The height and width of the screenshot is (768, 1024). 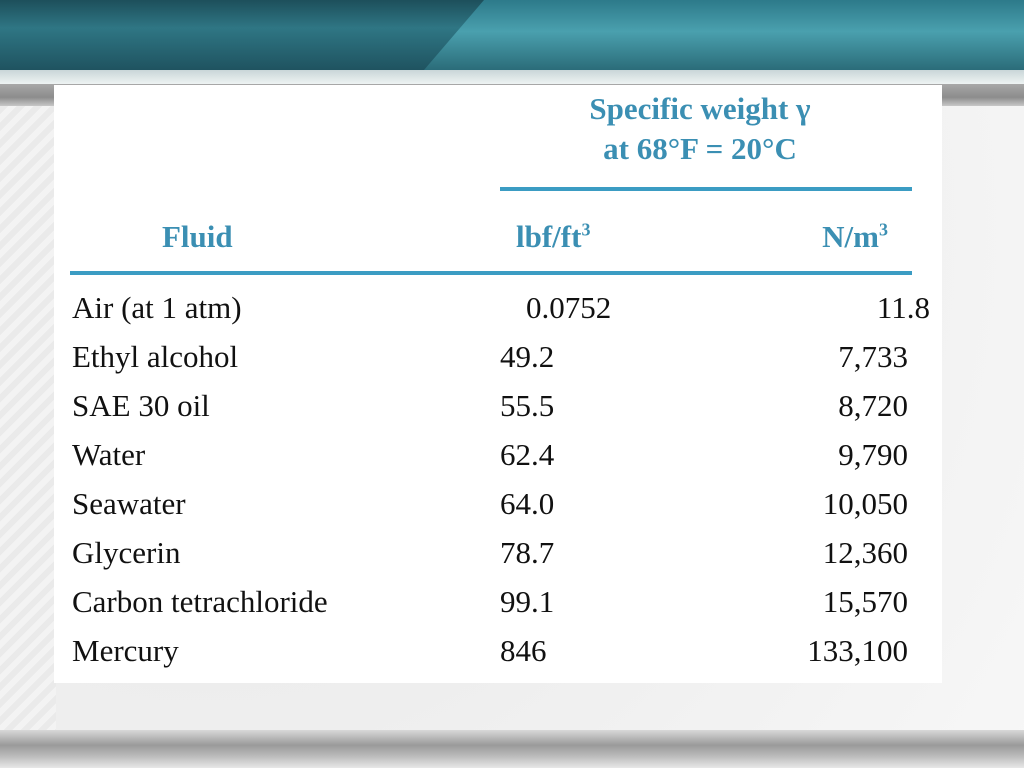 I want to click on fluid-name: Carbon tetrachloride, so click(x=200, y=601).